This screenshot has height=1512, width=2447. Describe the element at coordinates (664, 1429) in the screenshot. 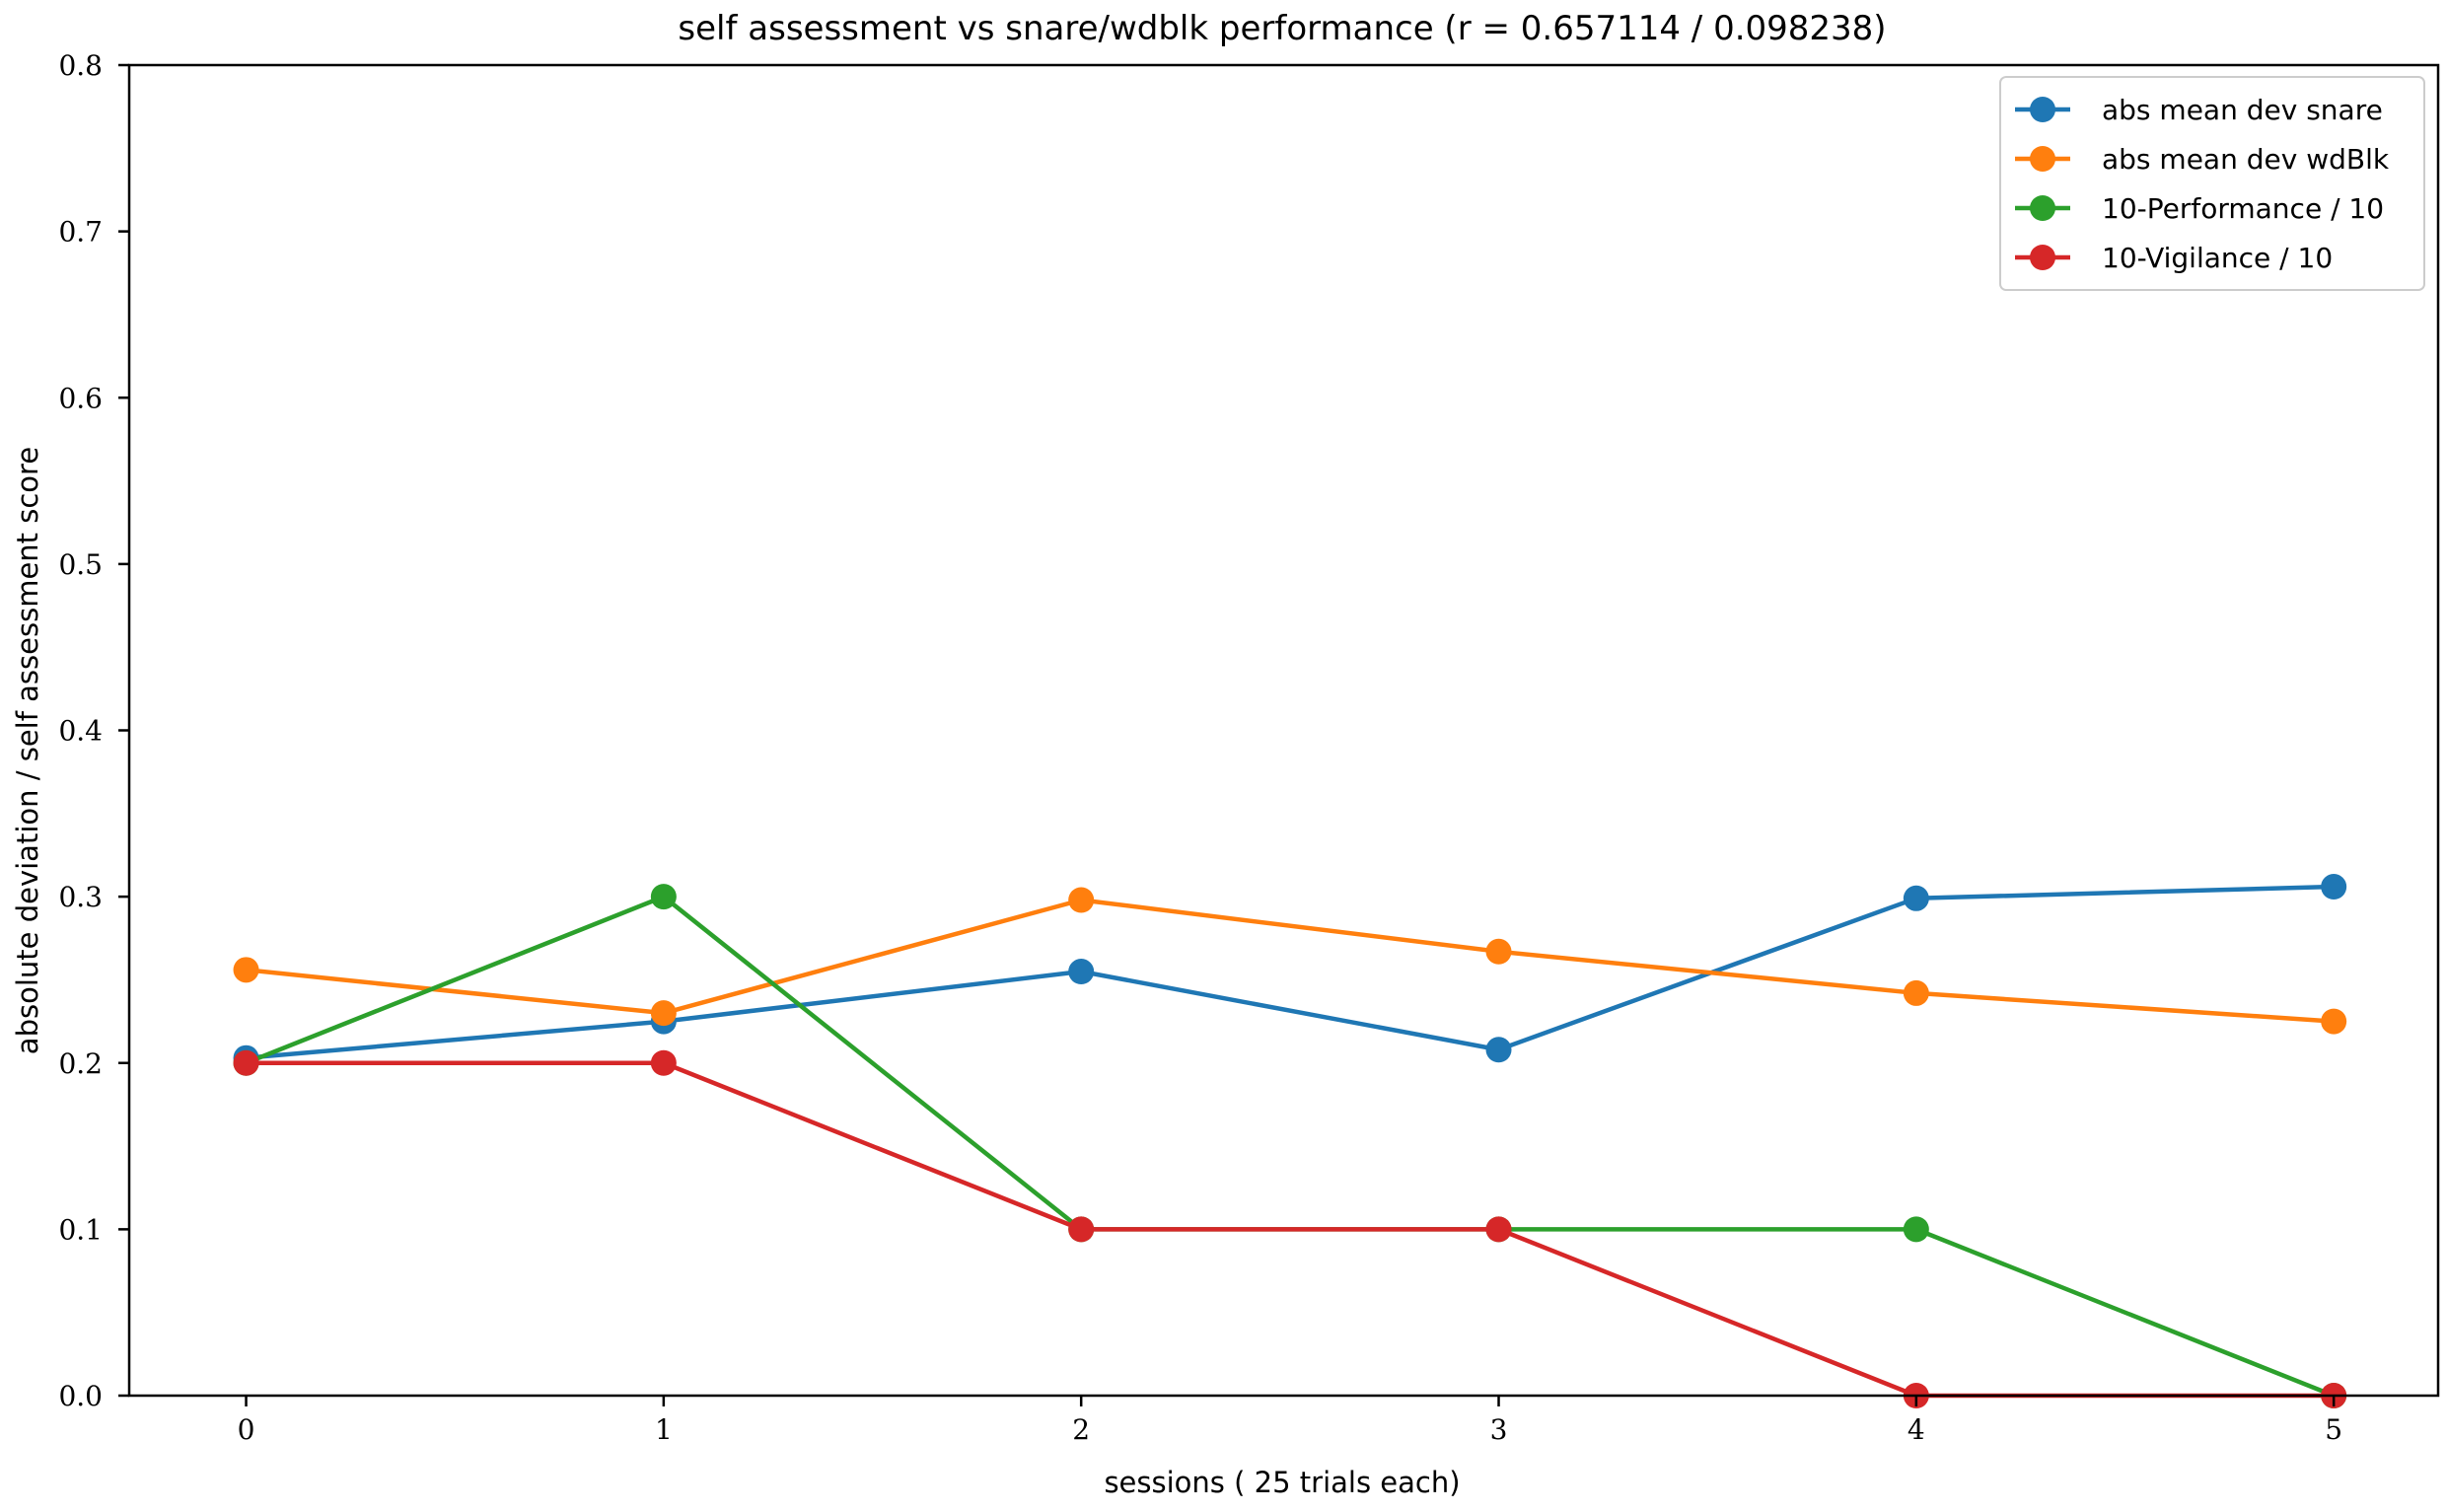

I see `x-tick-label: 1` at that location.